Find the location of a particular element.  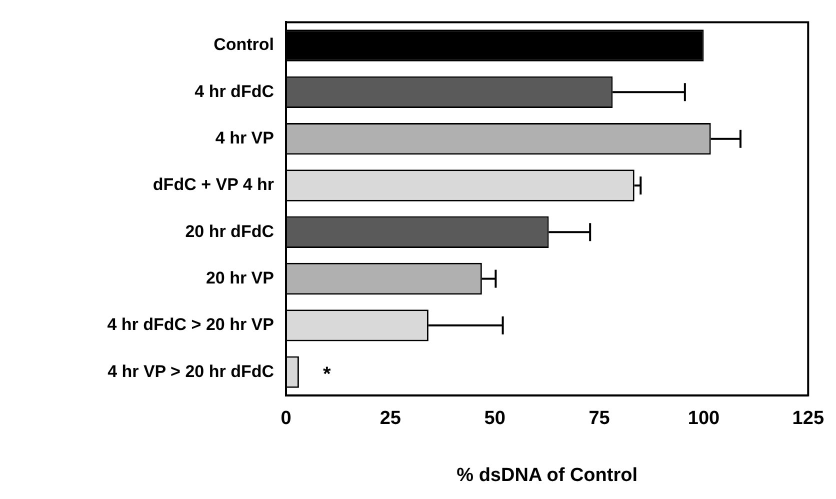

y-tick-label: 20 hr dFdC is located at coordinates (229, 231).